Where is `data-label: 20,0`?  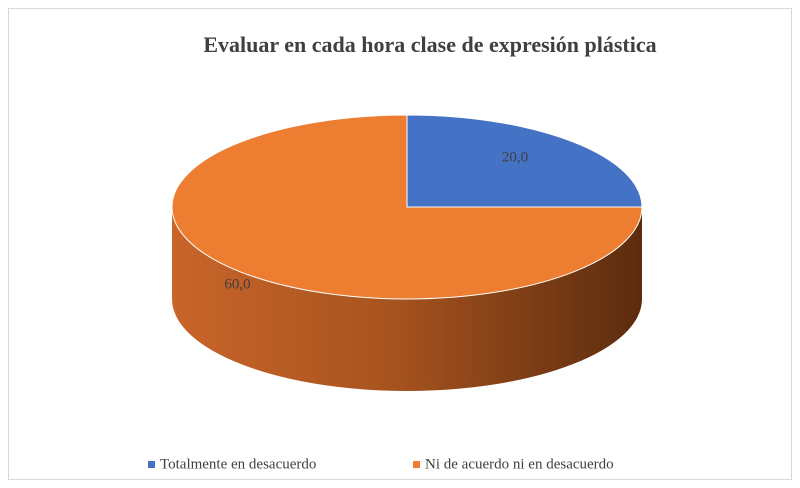
data-label: 20,0 is located at coordinates (515, 158).